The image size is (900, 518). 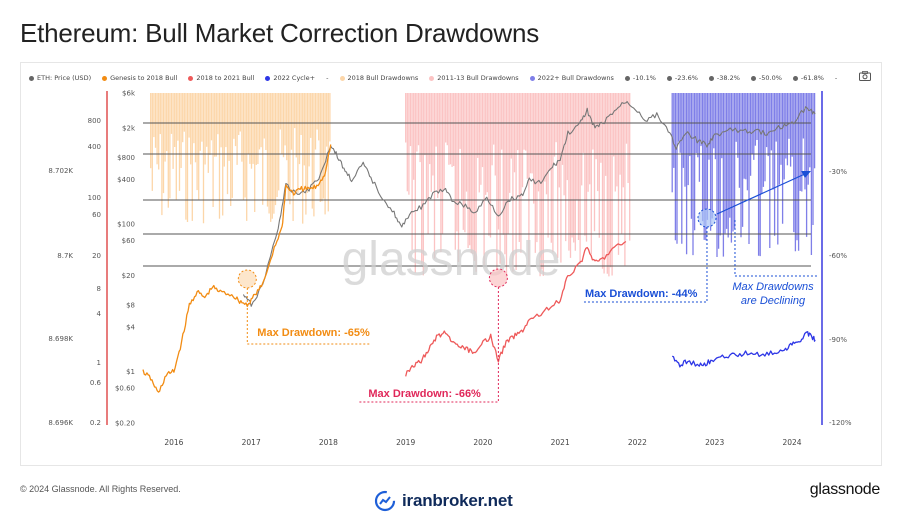 What do you see at coordinates (637, 442) in the screenshot?
I see `x-tick-label: 2022` at bounding box center [637, 442].